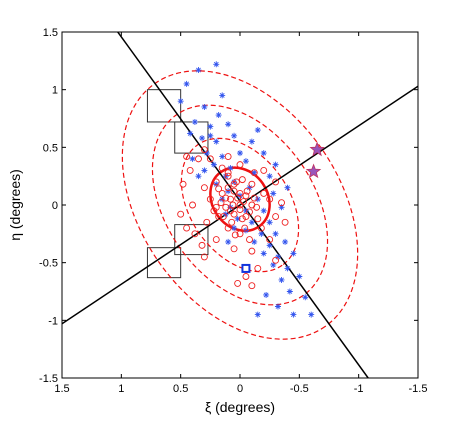 This screenshot has height=430, width=463. I want to click on x-tick-label: -0.5, so click(299, 389).